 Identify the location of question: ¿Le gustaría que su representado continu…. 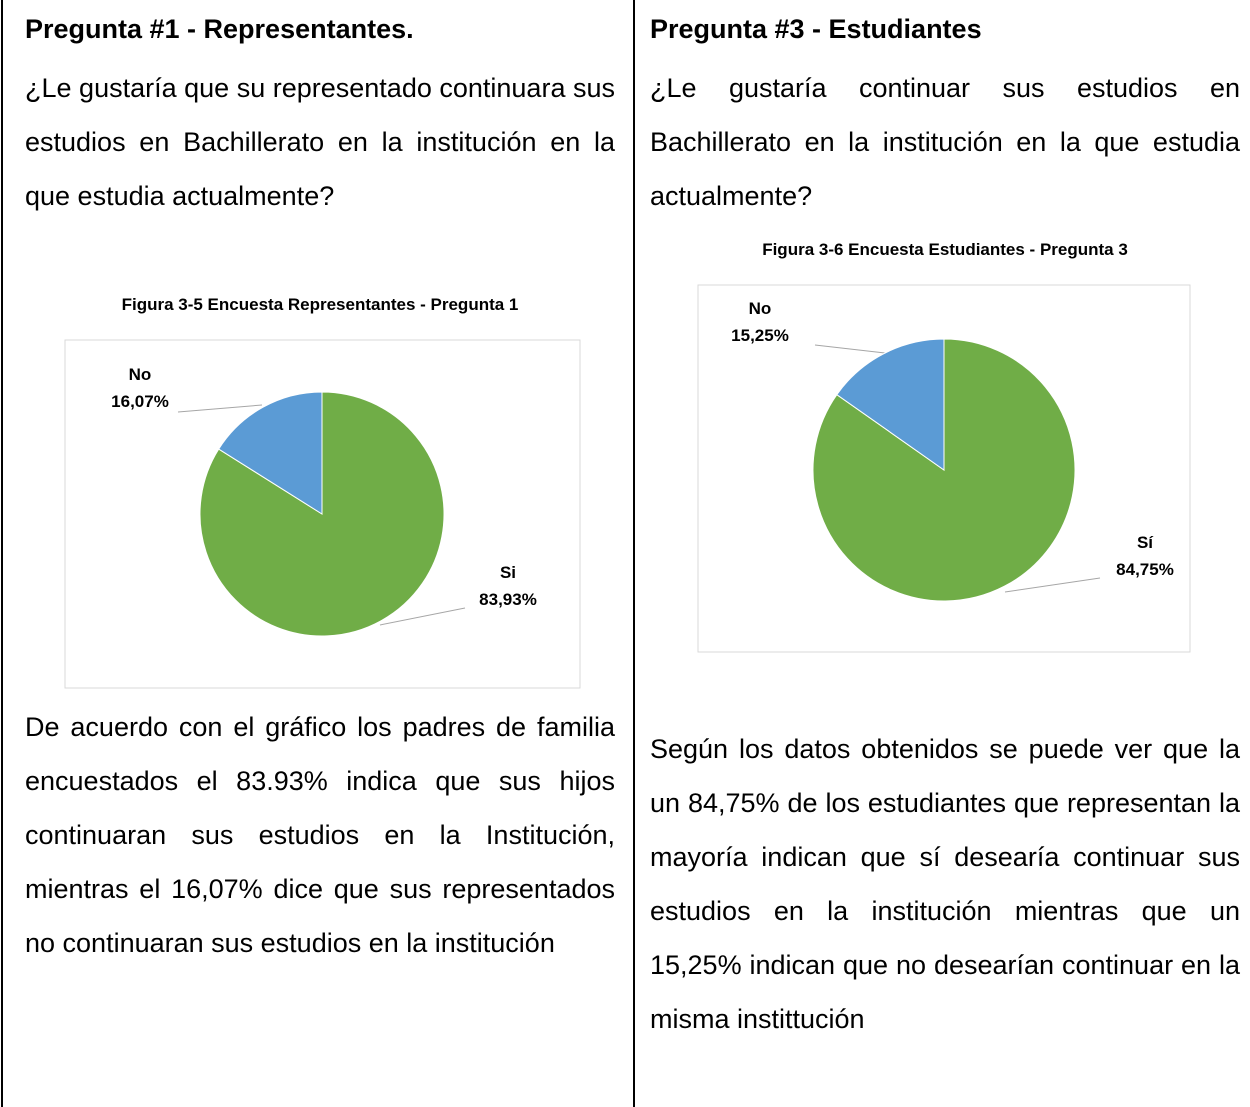
(320, 142).